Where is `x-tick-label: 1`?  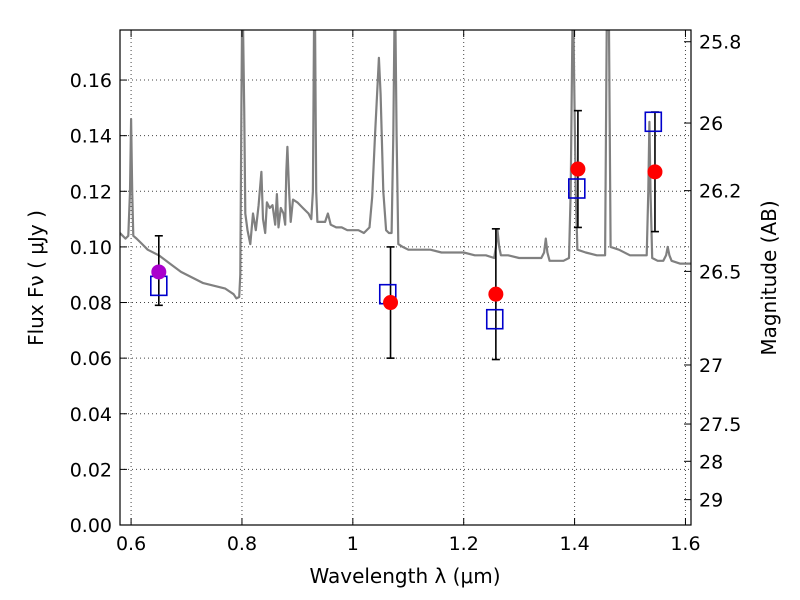 x-tick-label: 1 is located at coordinates (353, 544).